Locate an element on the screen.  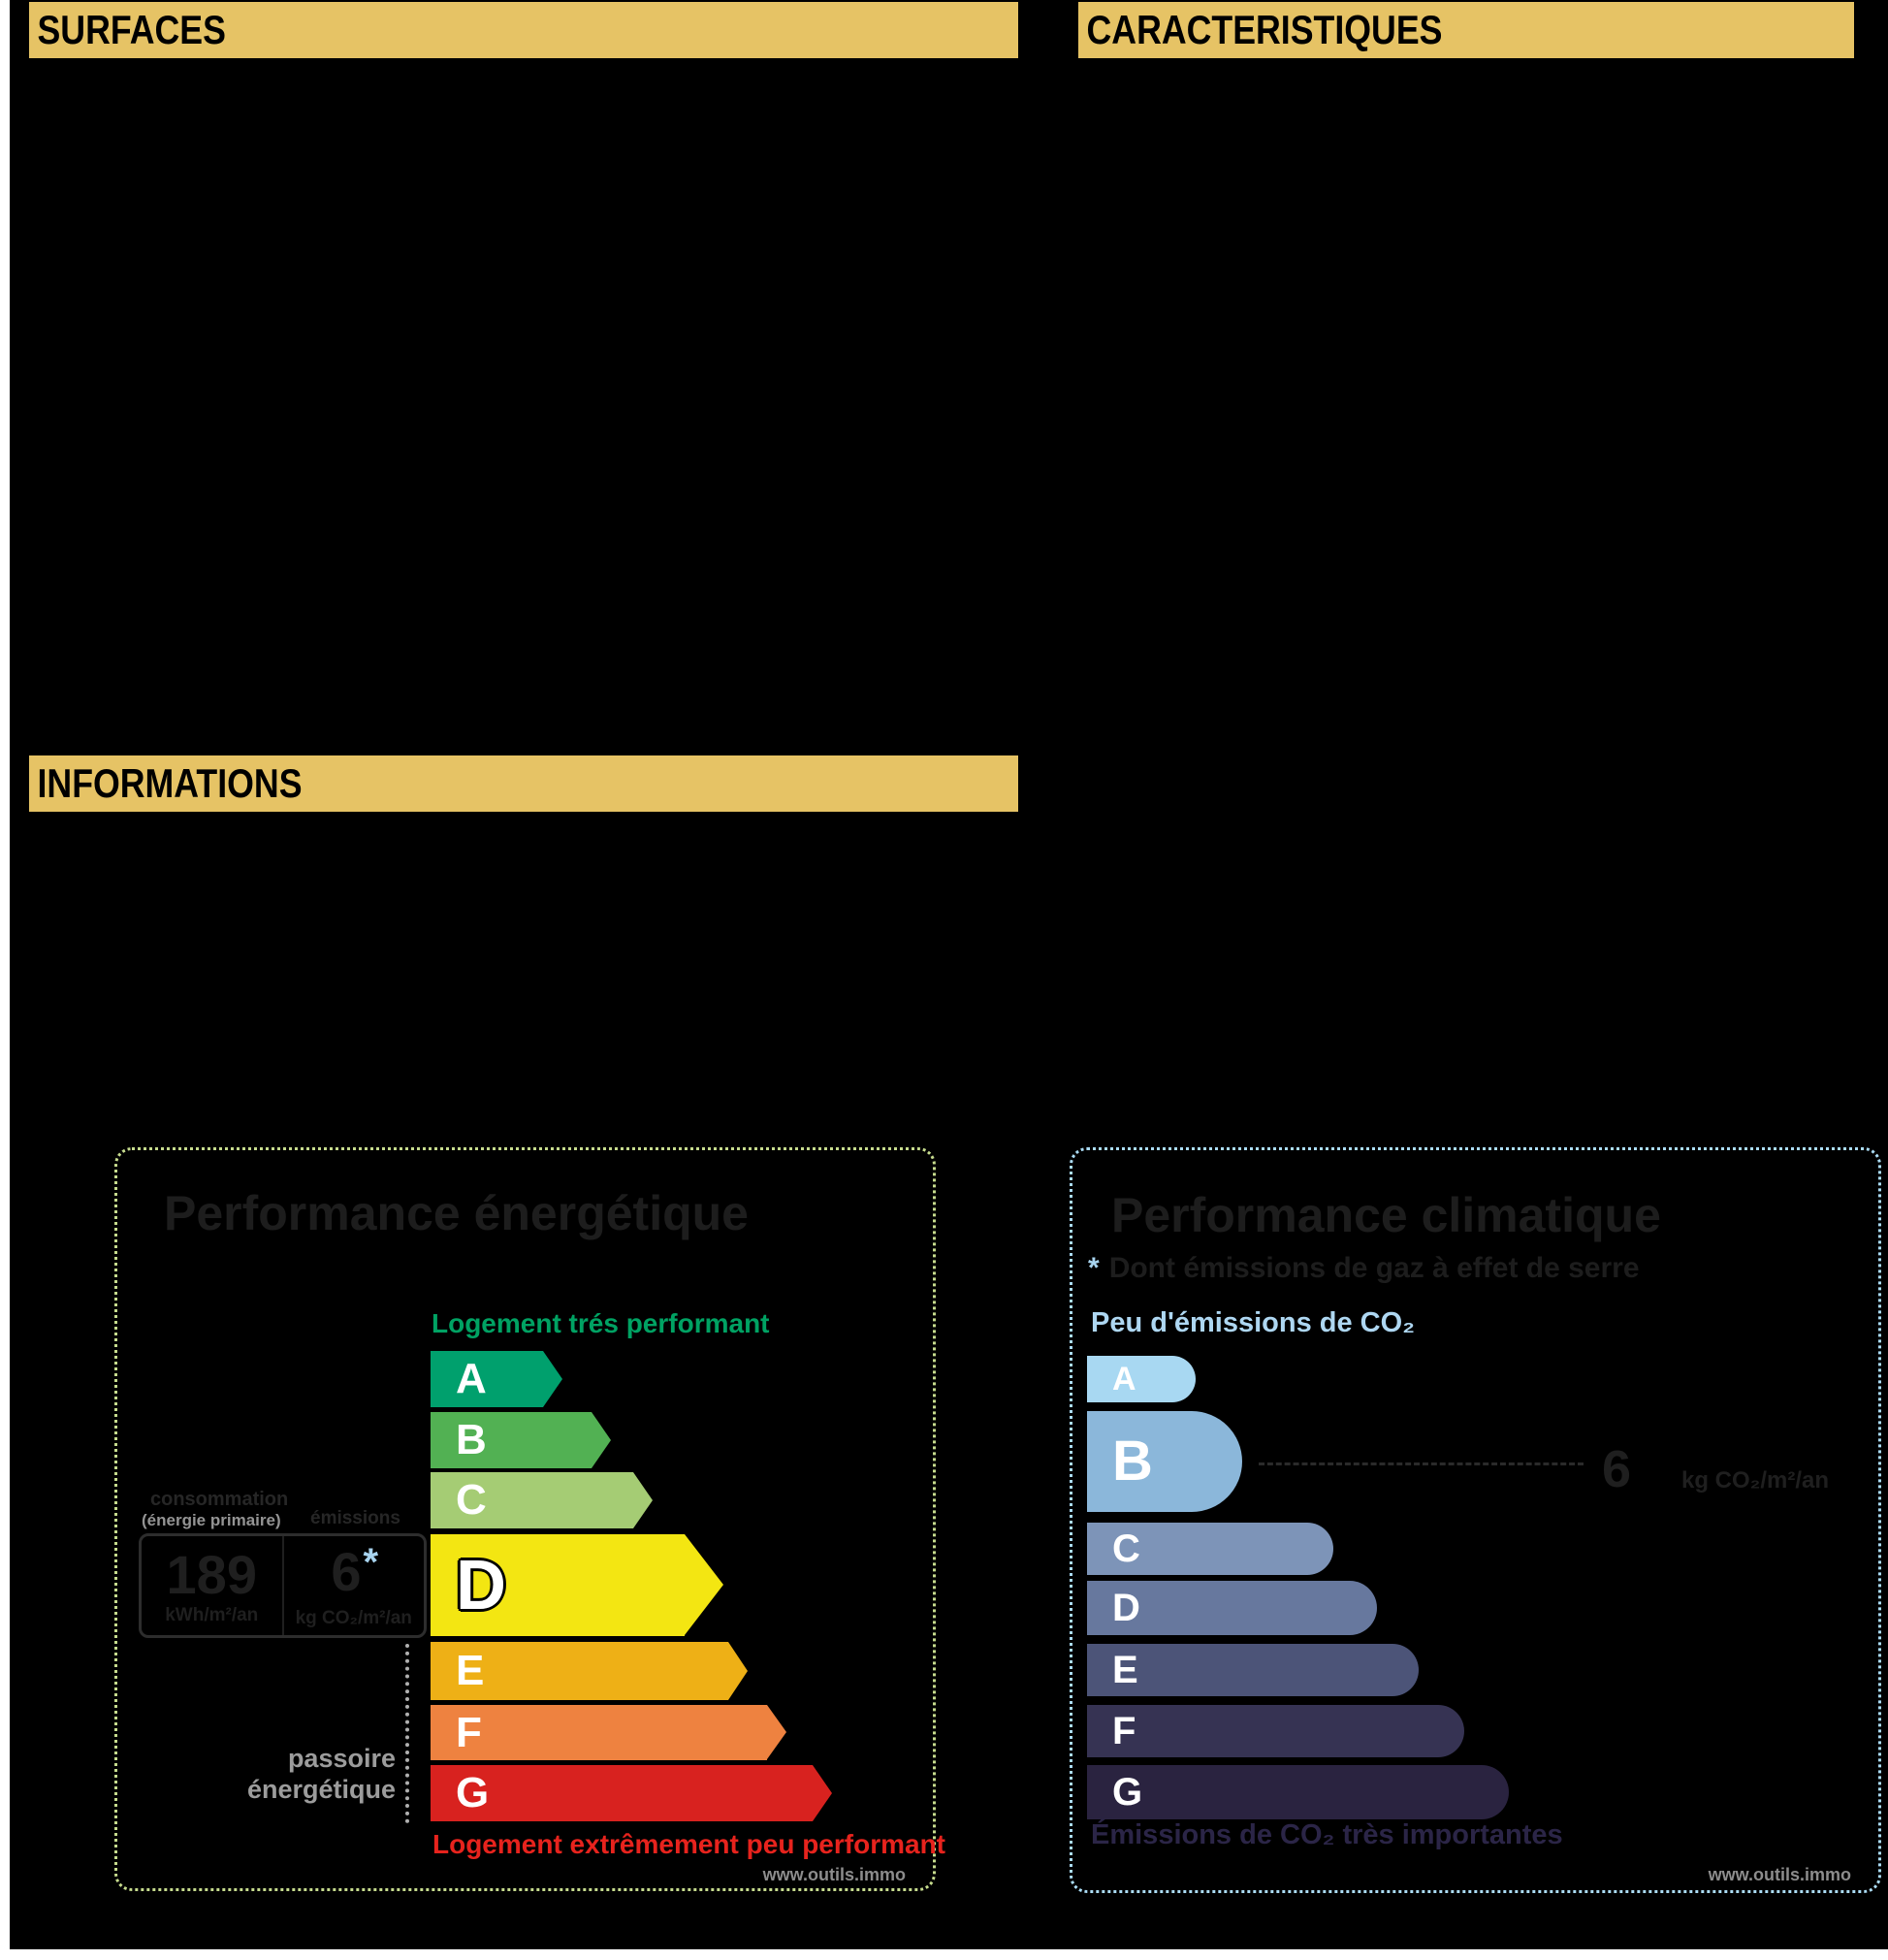
energy-bar-letter-F: F is located at coordinates (469, 1732).